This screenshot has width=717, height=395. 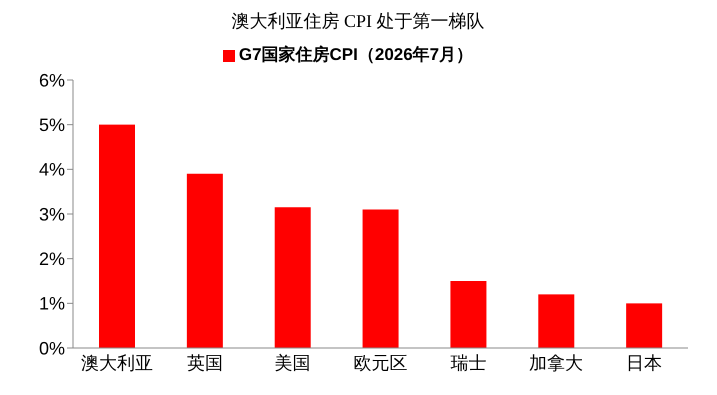 What do you see at coordinates (204, 362) in the screenshot?
I see `x-tick-label: 英国` at bounding box center [204, 362].